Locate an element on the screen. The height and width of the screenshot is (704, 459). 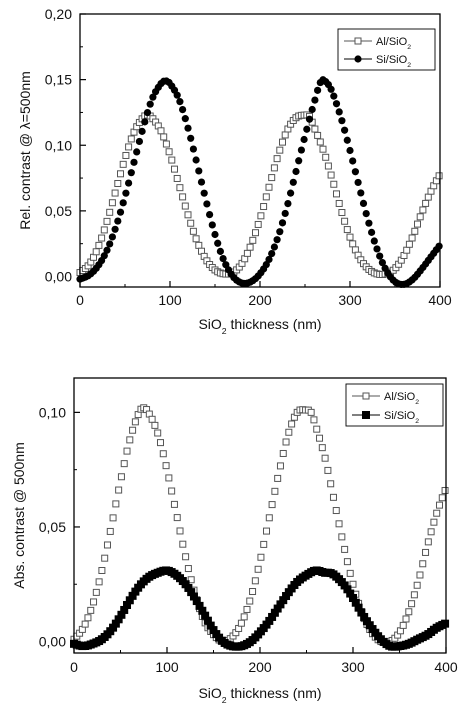
x-tick-label: 300 is located at coordinates (350, 300).